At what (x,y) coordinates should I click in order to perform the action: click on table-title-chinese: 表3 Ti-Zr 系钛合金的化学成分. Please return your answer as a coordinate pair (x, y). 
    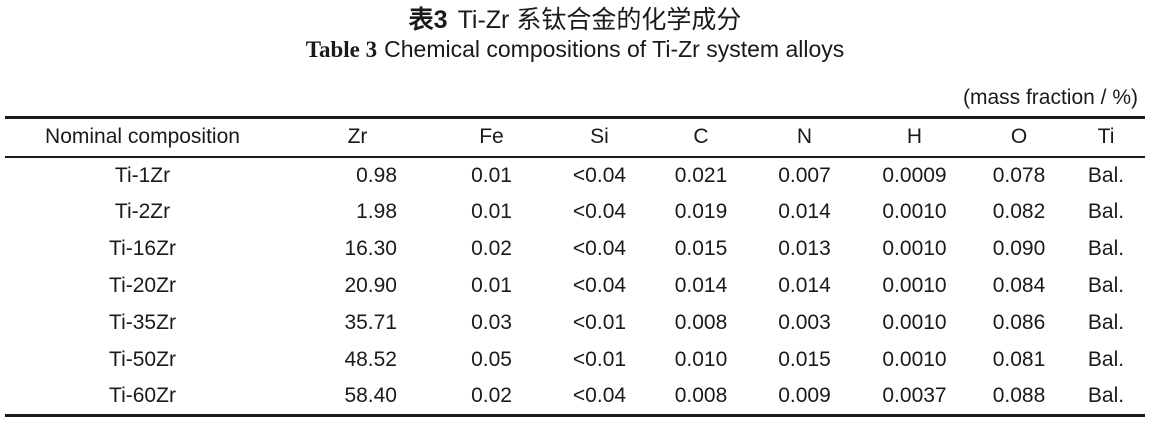
    Looking at the image, I should click on (575, 17).